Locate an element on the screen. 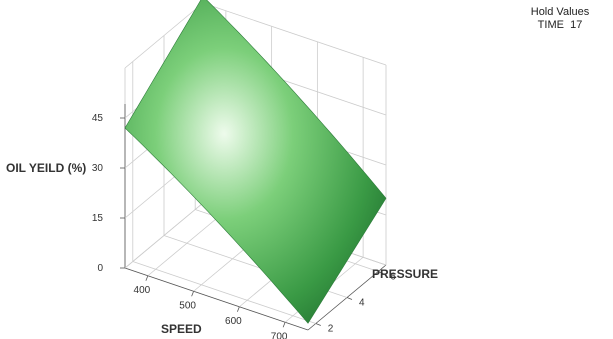  x-tick-label: 600 is located at coordinates (233, 321).